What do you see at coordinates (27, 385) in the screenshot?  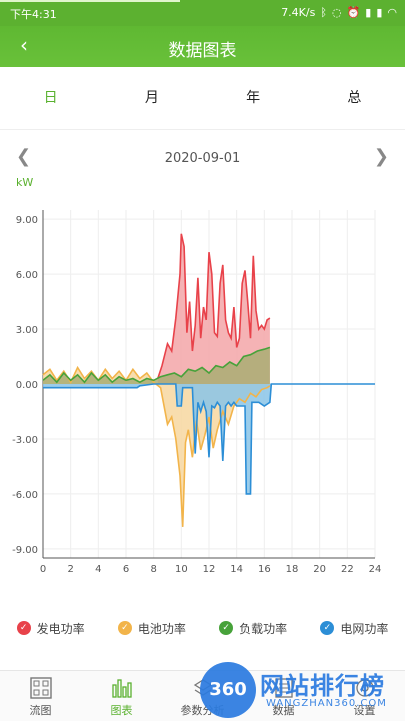 I see `y-tick-label: 0.00` at bounding box center [27, 385].